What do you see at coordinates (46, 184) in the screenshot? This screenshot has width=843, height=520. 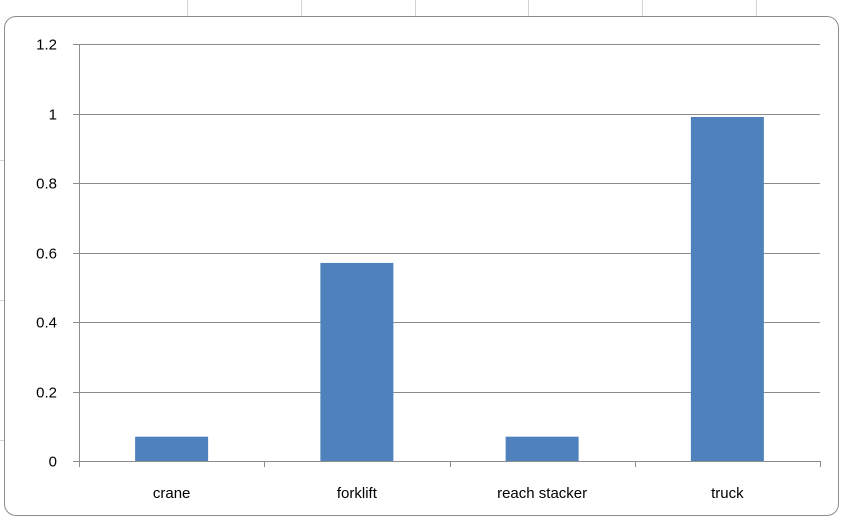 I see `y-tick-label: 0.8` at bounding box center [46, 184].